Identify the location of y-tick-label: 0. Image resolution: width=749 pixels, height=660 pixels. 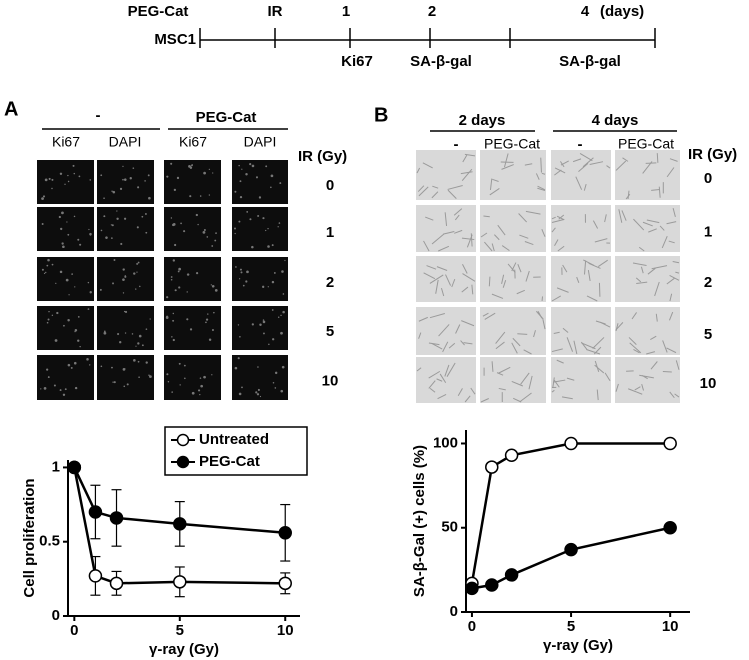
(454, 611).